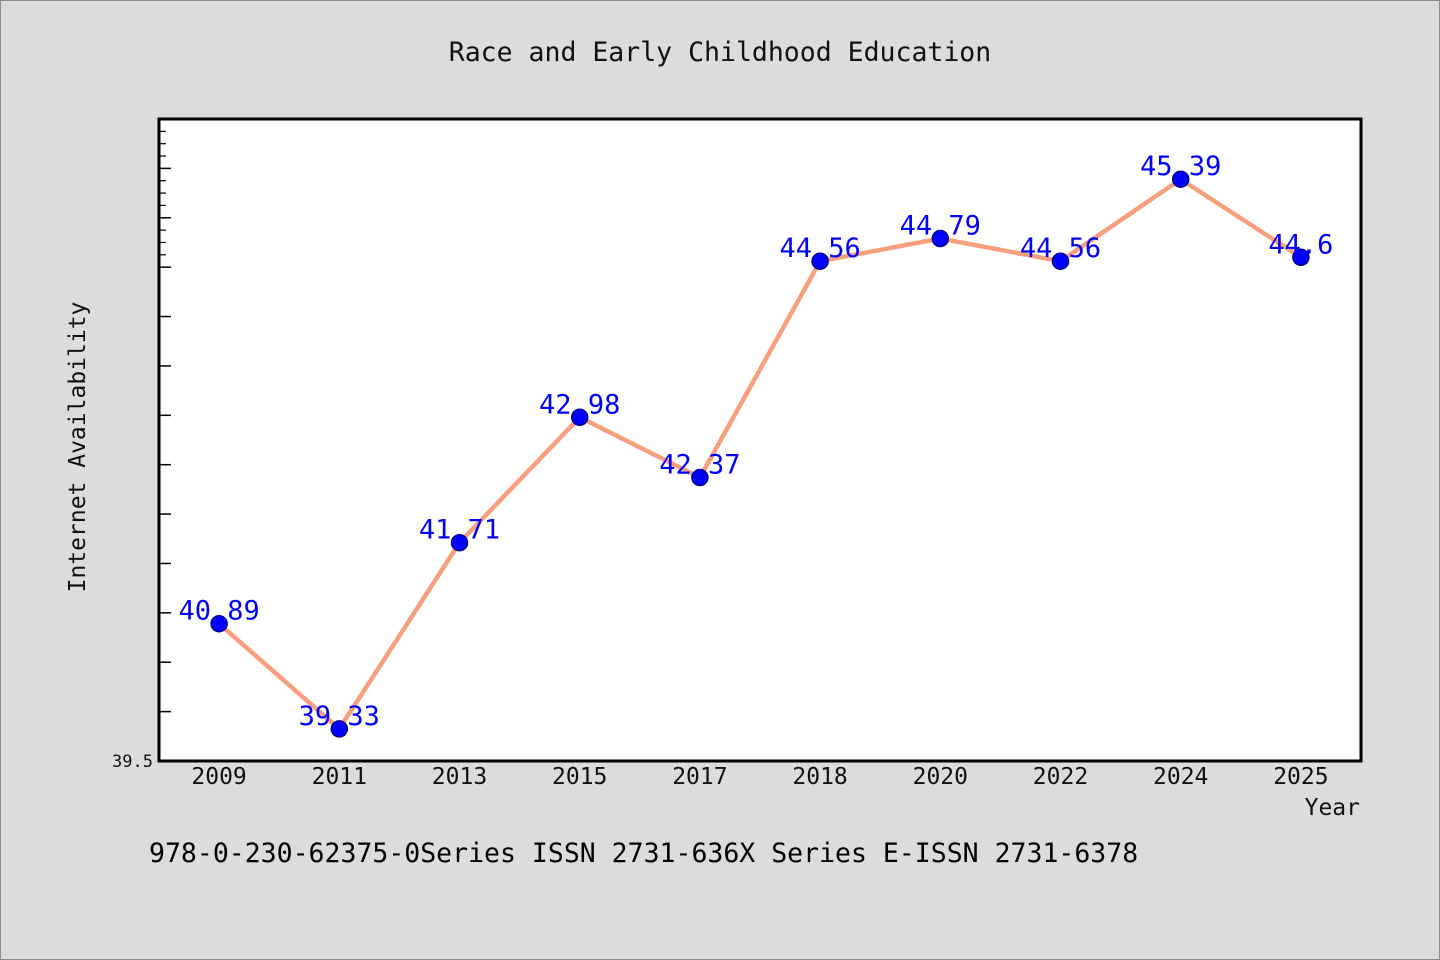  What do you see at coordinates (940, 777) in the screenshot?
I see `x-tick-label: 2020` at bounding box center [940, 777].